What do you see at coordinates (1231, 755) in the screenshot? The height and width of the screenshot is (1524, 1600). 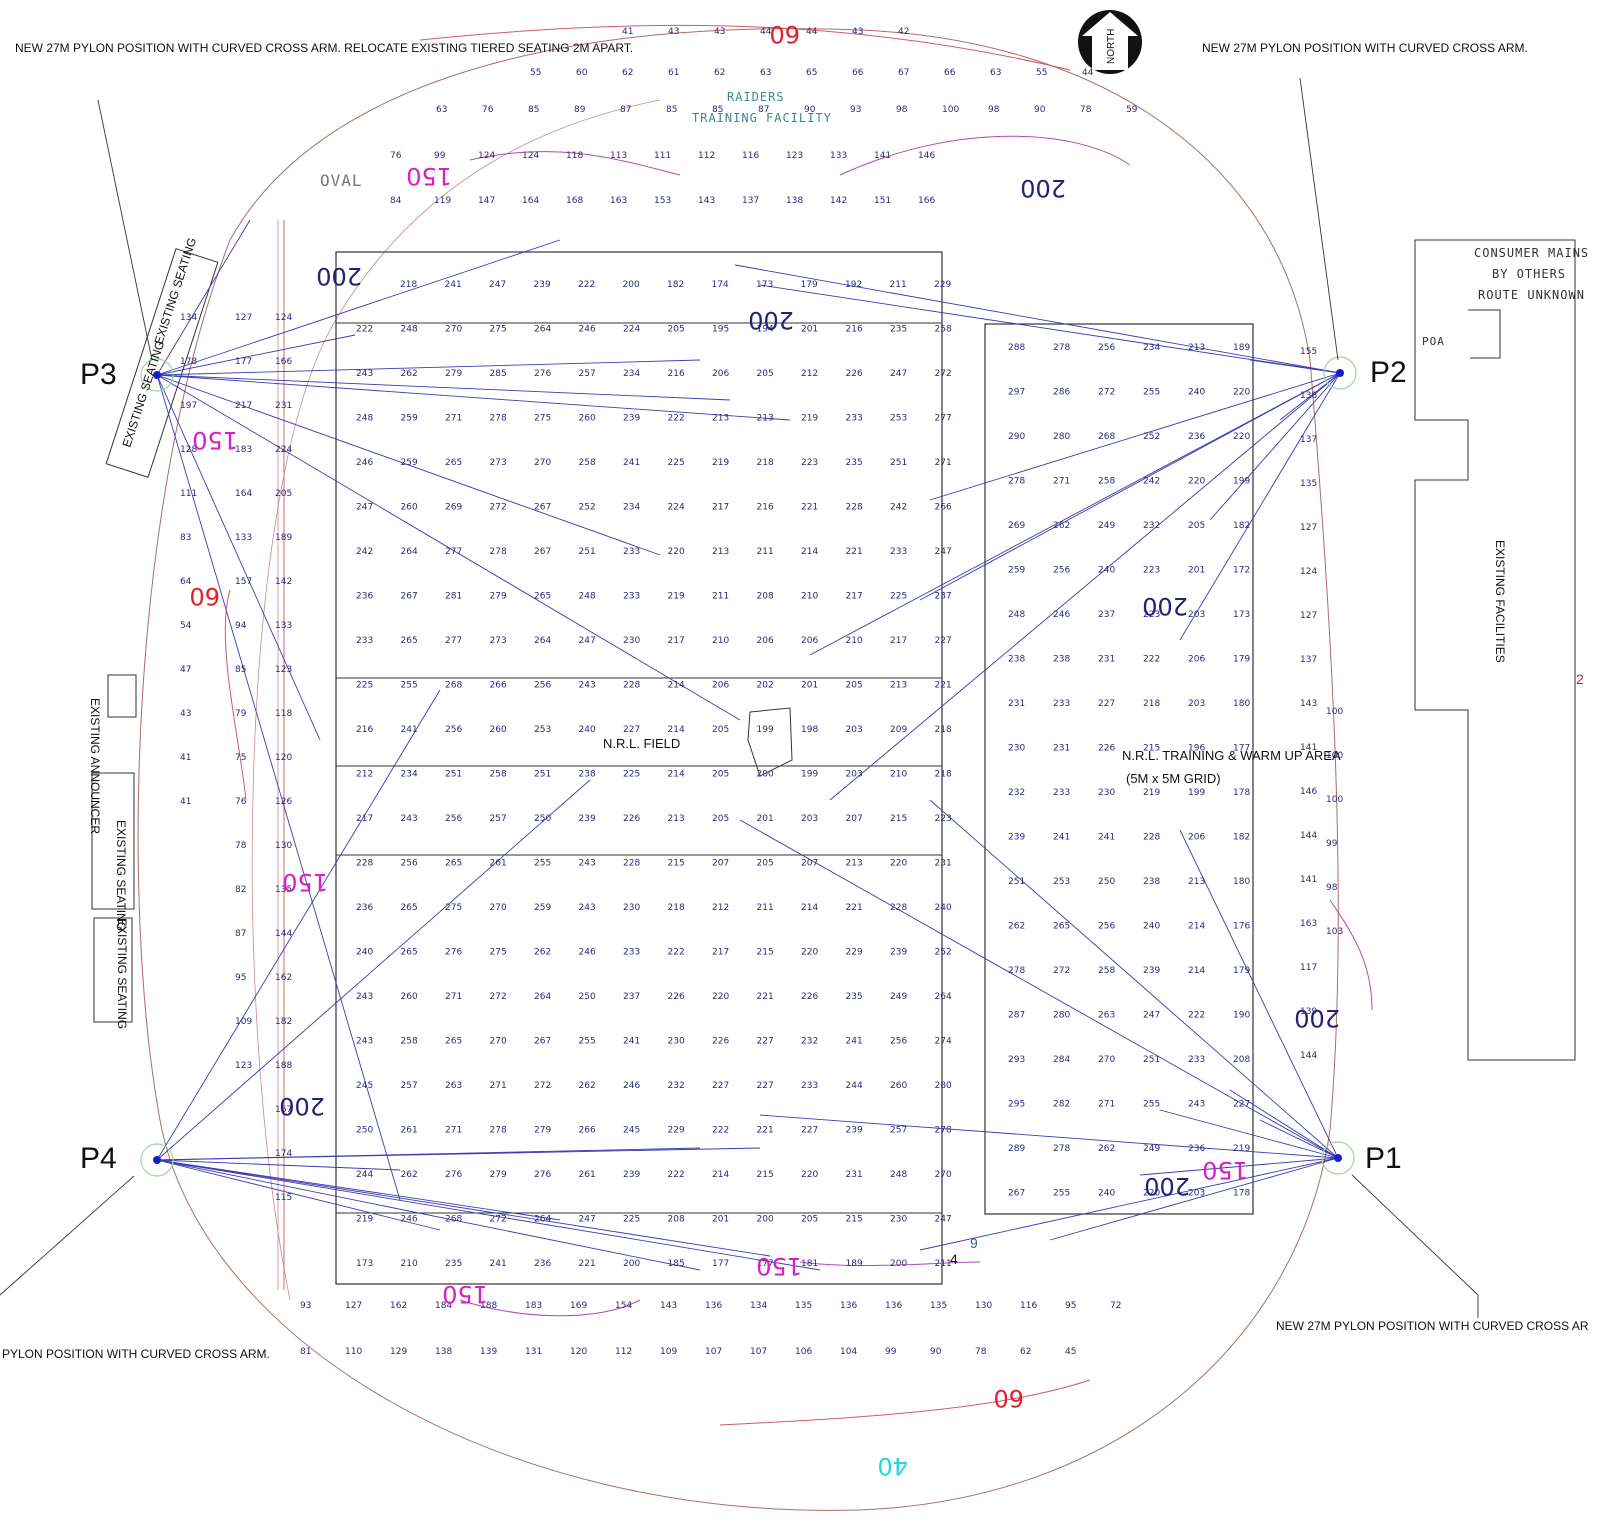 I see `training-area-label: N.R.L. TRAINING & WARM UP AREA` at bounding box center [1231, 755].